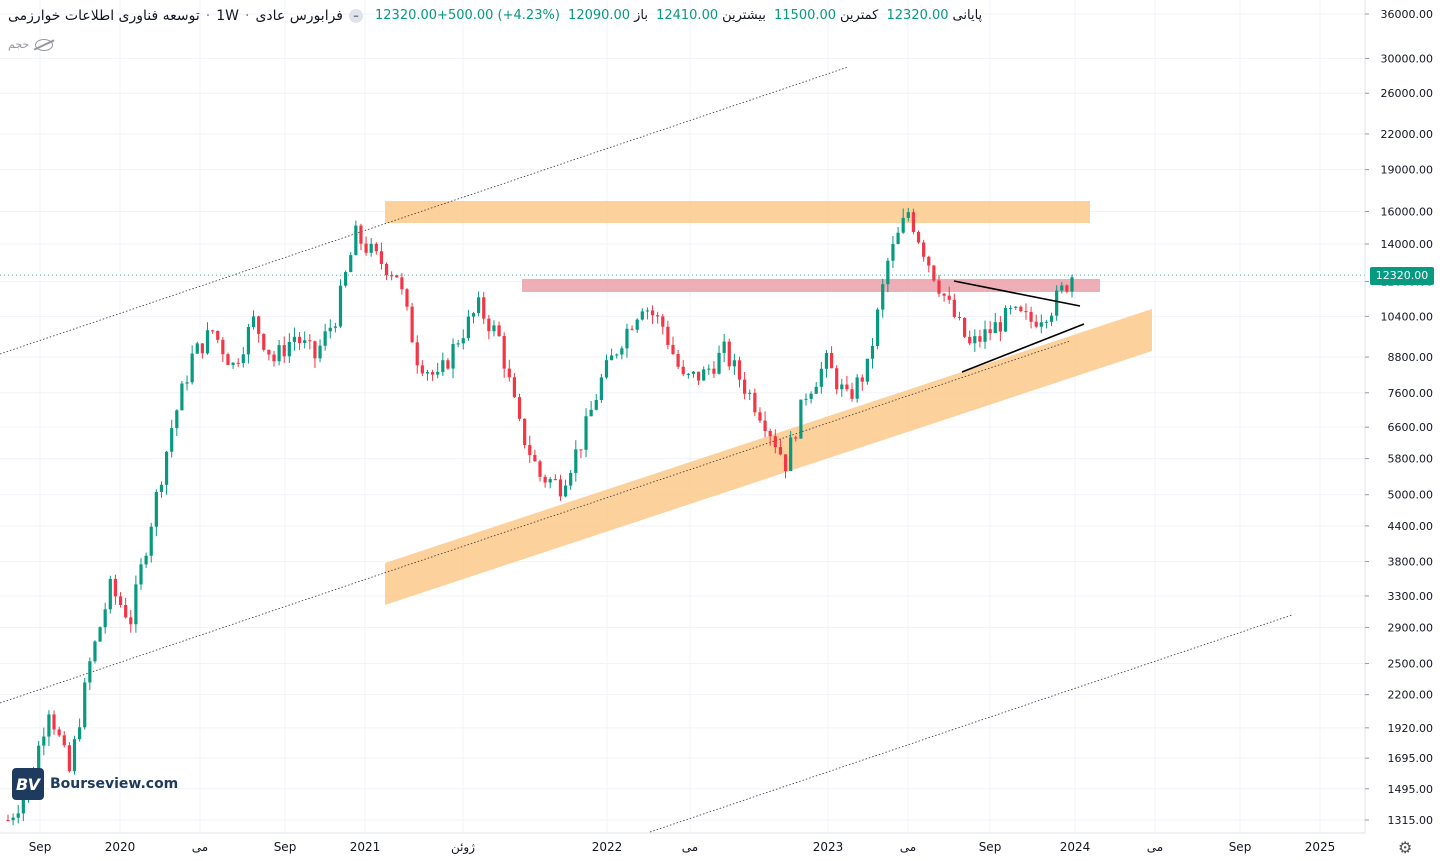  I want to click on y-tick-label: 22000.00, so click(1407, 134).